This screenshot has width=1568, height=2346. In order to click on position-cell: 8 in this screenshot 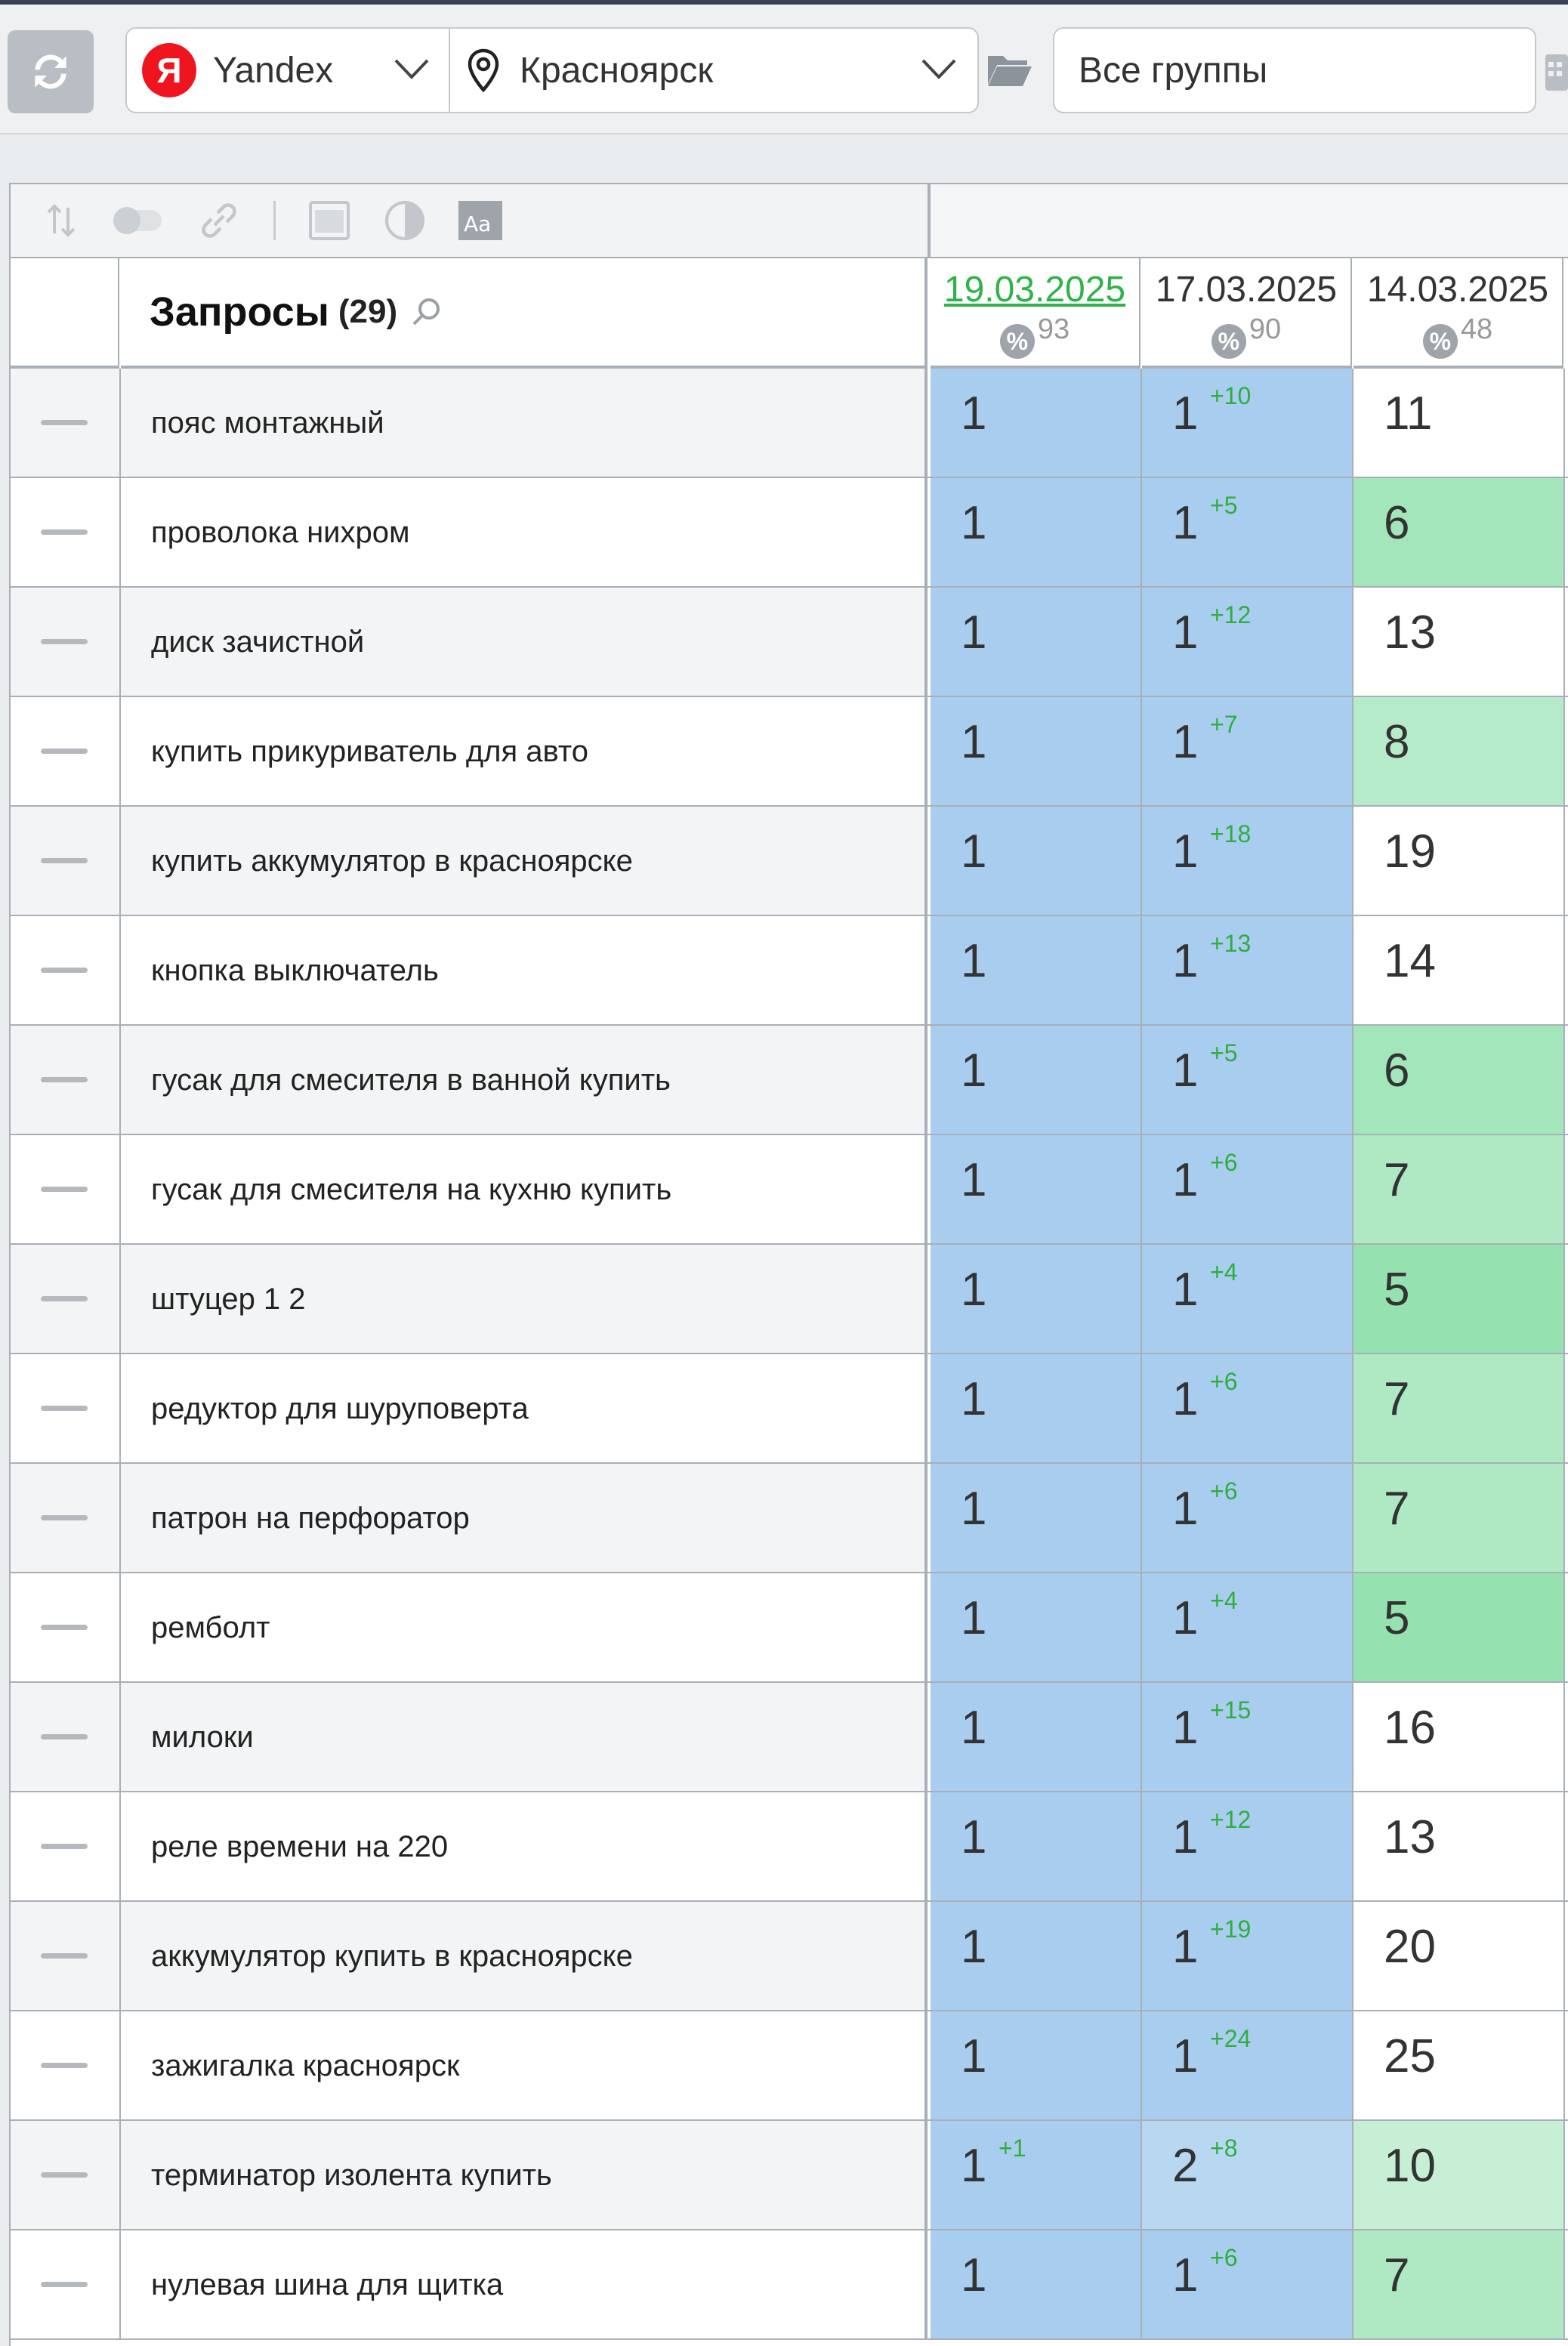, I will do `click(1459, 751)`.